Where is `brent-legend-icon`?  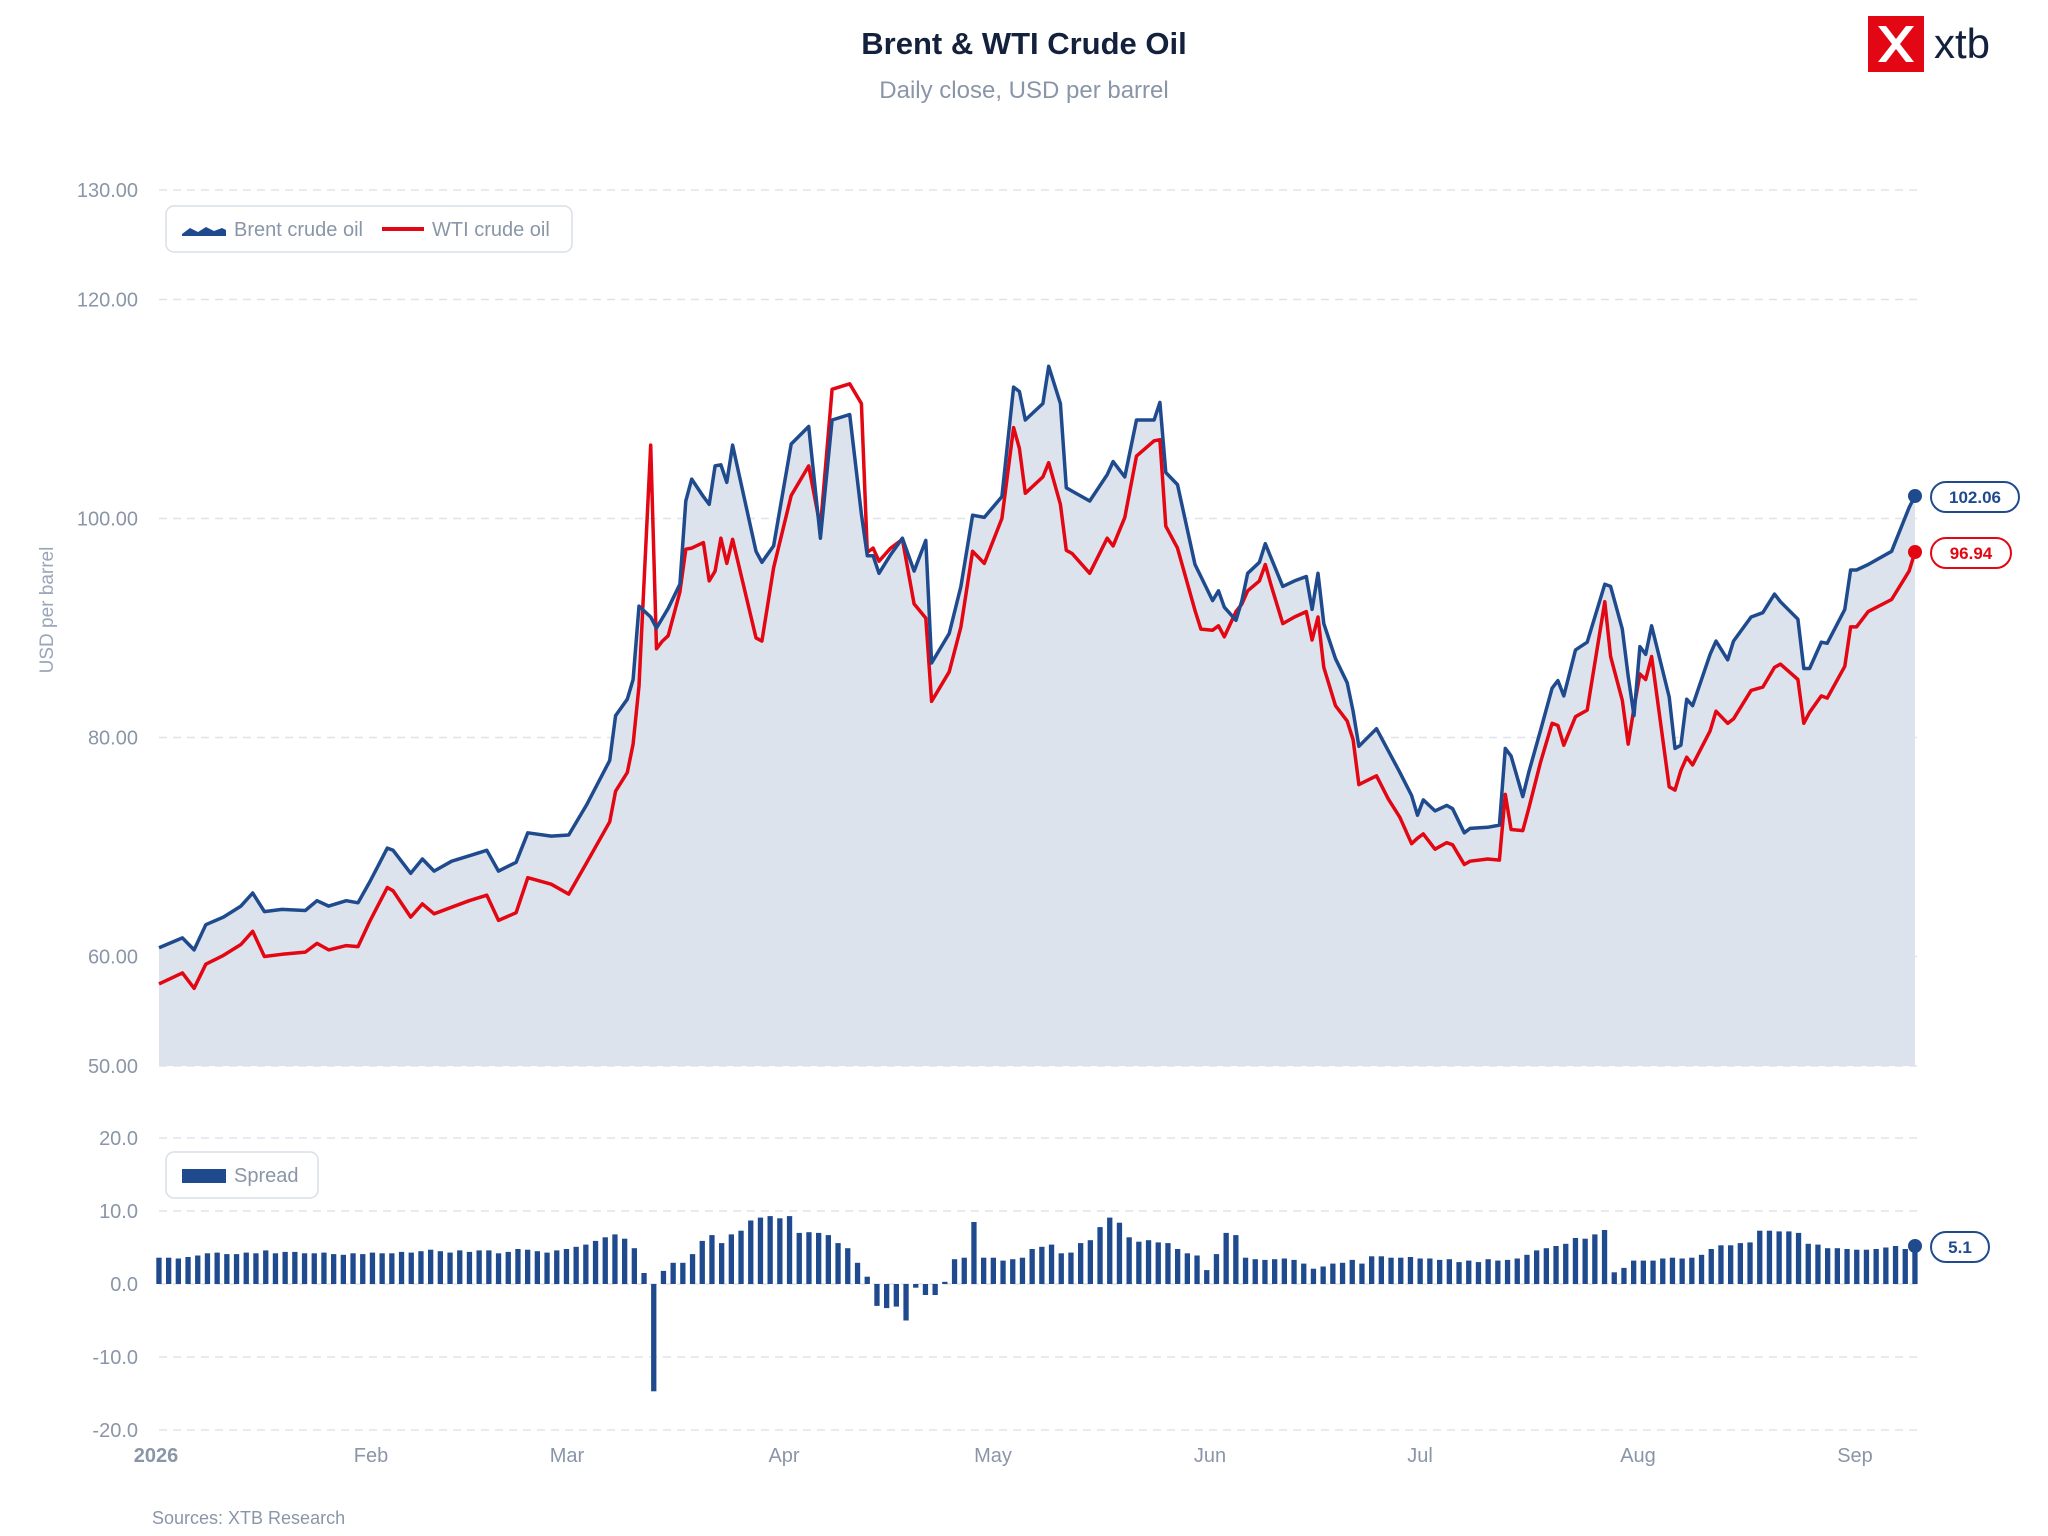
brent-legend-icon is located at coordinates (204, 231).